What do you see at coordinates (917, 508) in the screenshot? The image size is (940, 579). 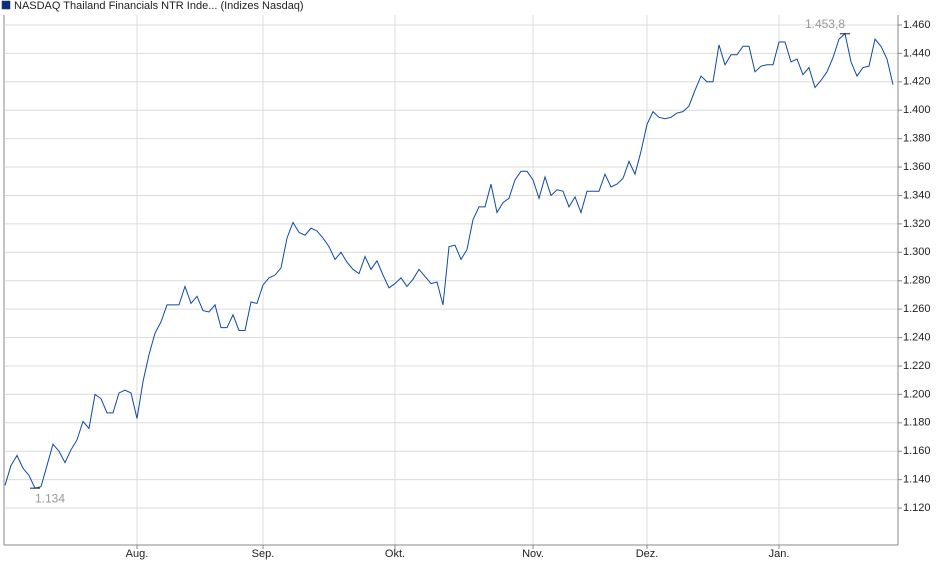 I see `y-tick-label: 1.120` at bounding box center [917, 508].